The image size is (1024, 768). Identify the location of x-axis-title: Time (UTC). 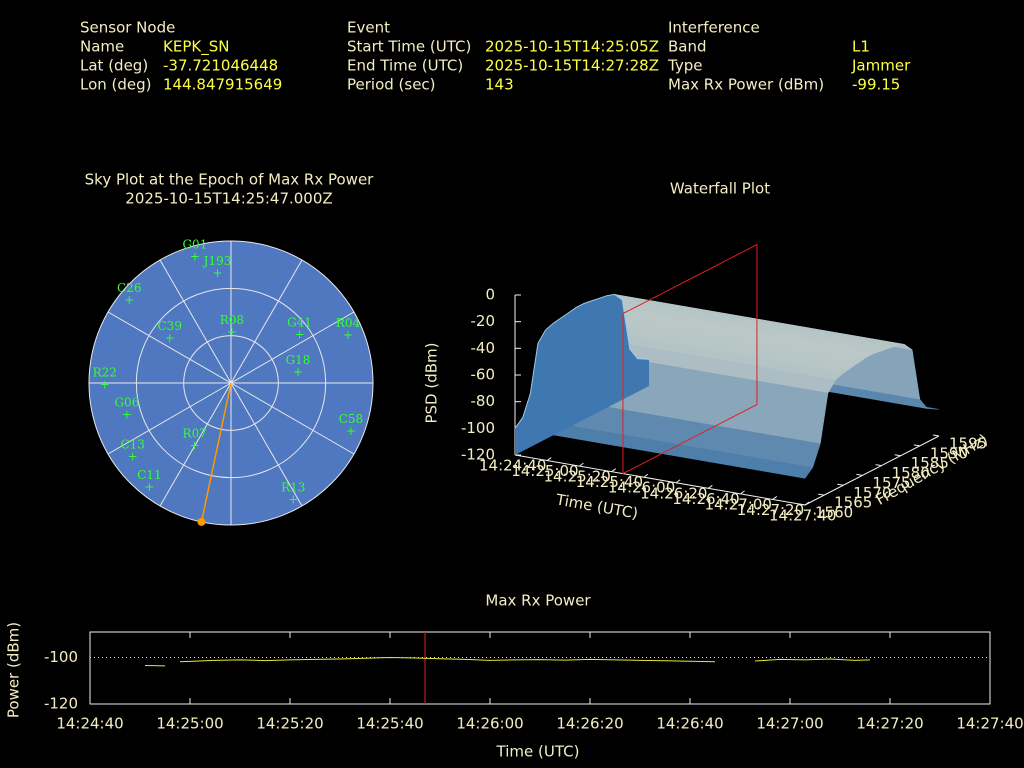
(538, 752).